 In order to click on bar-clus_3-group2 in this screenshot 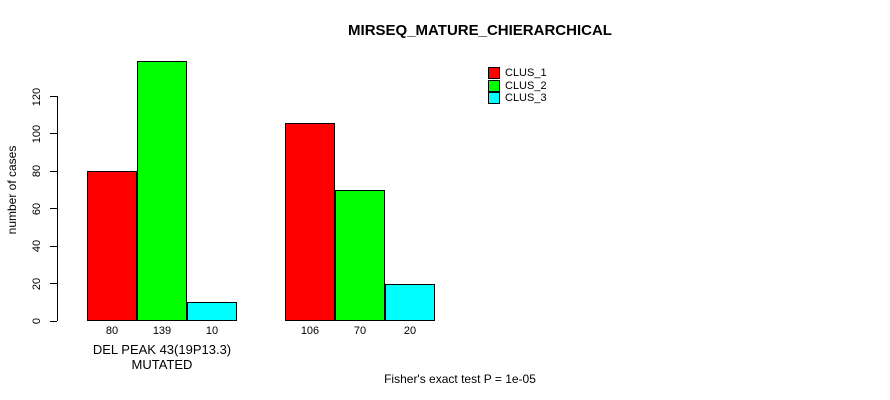, I will do `click(410, 302)`.